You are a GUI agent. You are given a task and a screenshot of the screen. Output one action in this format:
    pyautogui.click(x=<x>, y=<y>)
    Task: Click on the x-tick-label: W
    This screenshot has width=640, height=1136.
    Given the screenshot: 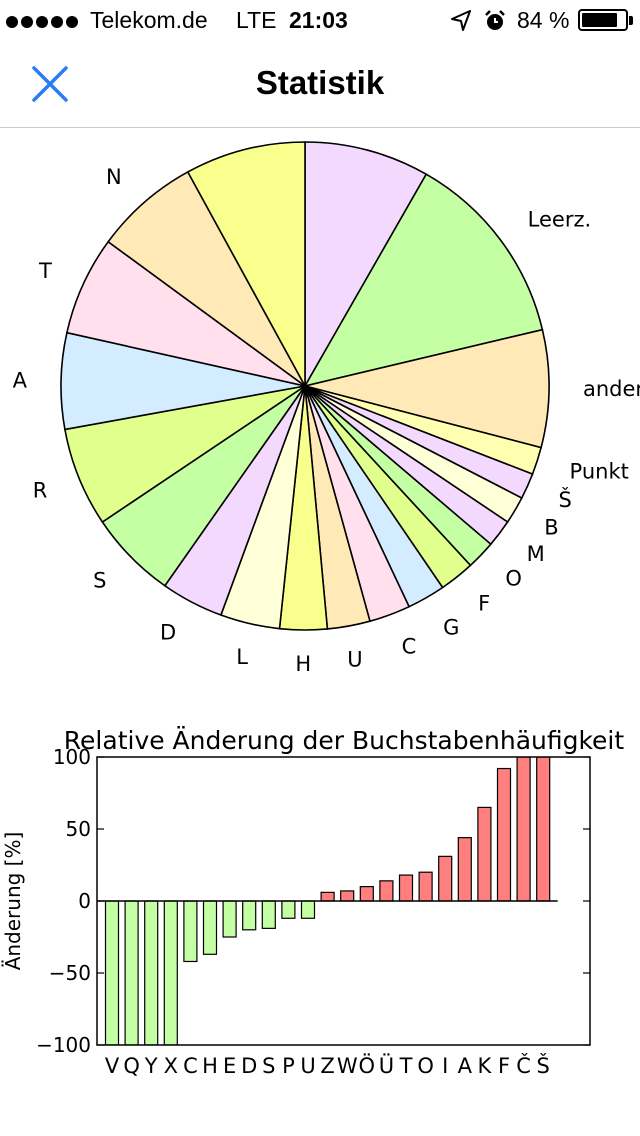 What is the action you would take?
    pyautogui.click(x=347, y=1066)
    